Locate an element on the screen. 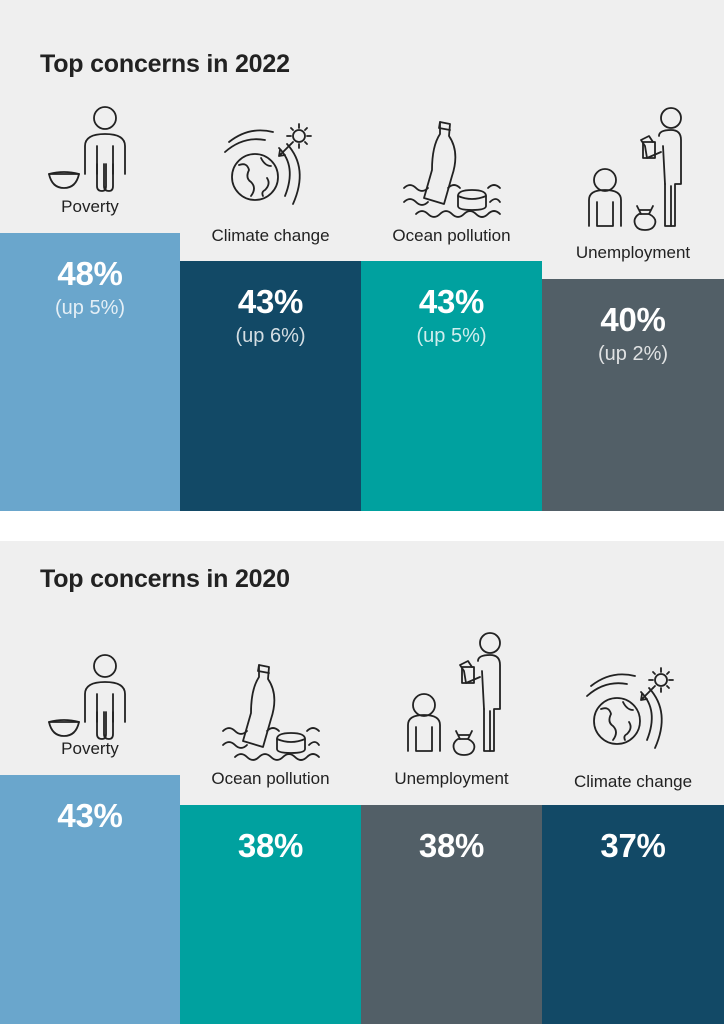 This screenshot has height=1024, width=724. bar-column: Unemployment 38% is located at coordinates (451, 782).